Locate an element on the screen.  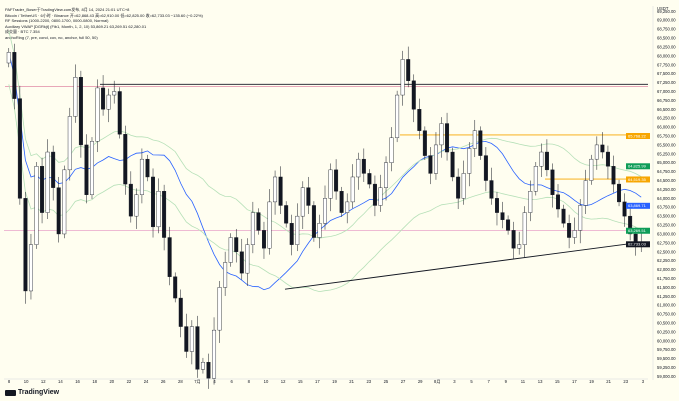
y-tick-label: 60,750.00 is located at coordinates (666, 314).